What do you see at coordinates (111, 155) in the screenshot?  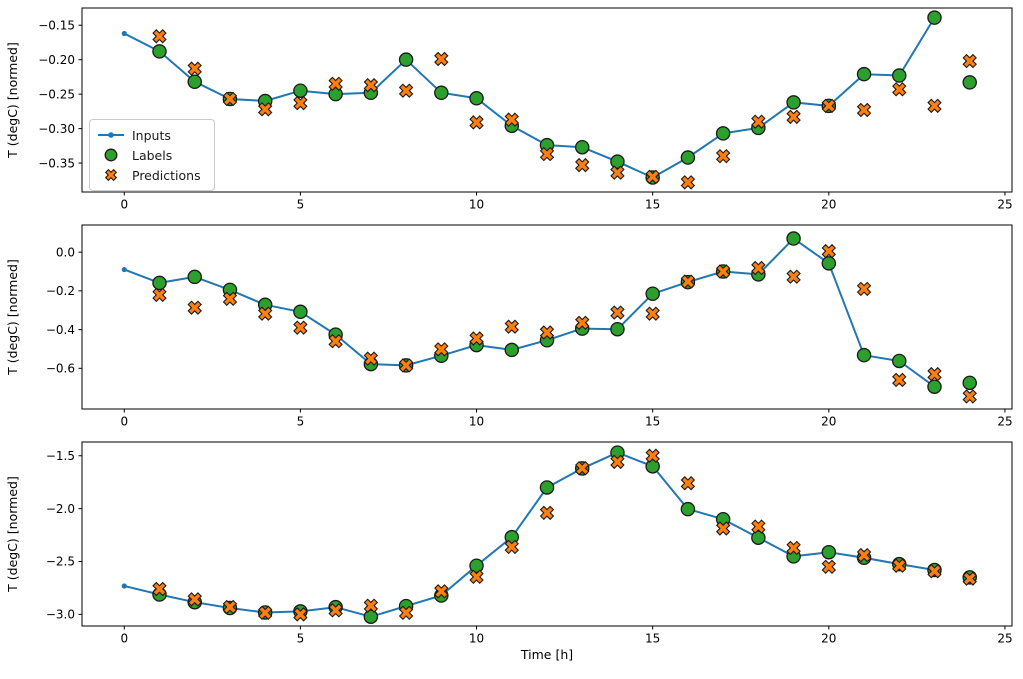 I see `labels-marker-icon` at bounding box center [111, 155].